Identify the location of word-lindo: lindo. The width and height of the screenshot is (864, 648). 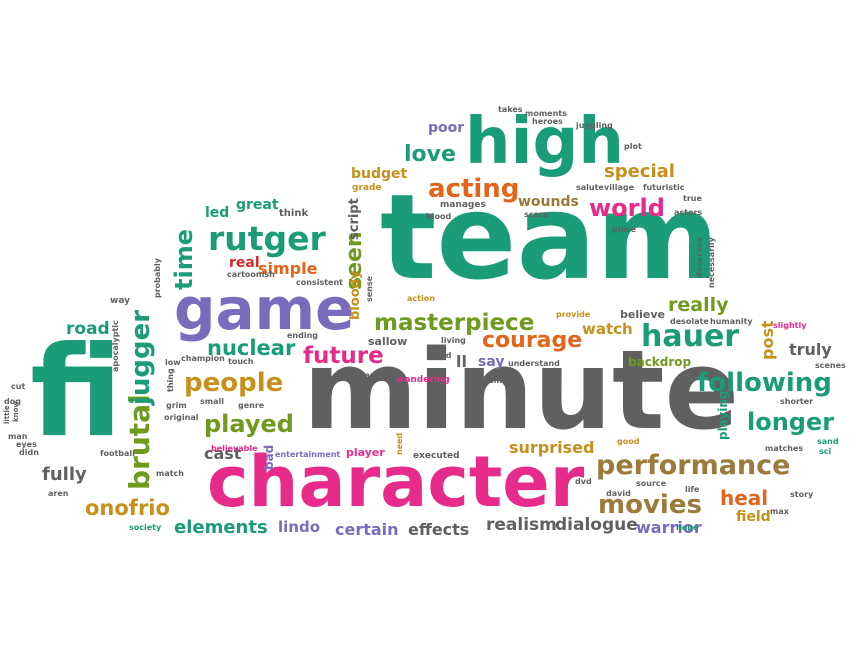
(299, 527).